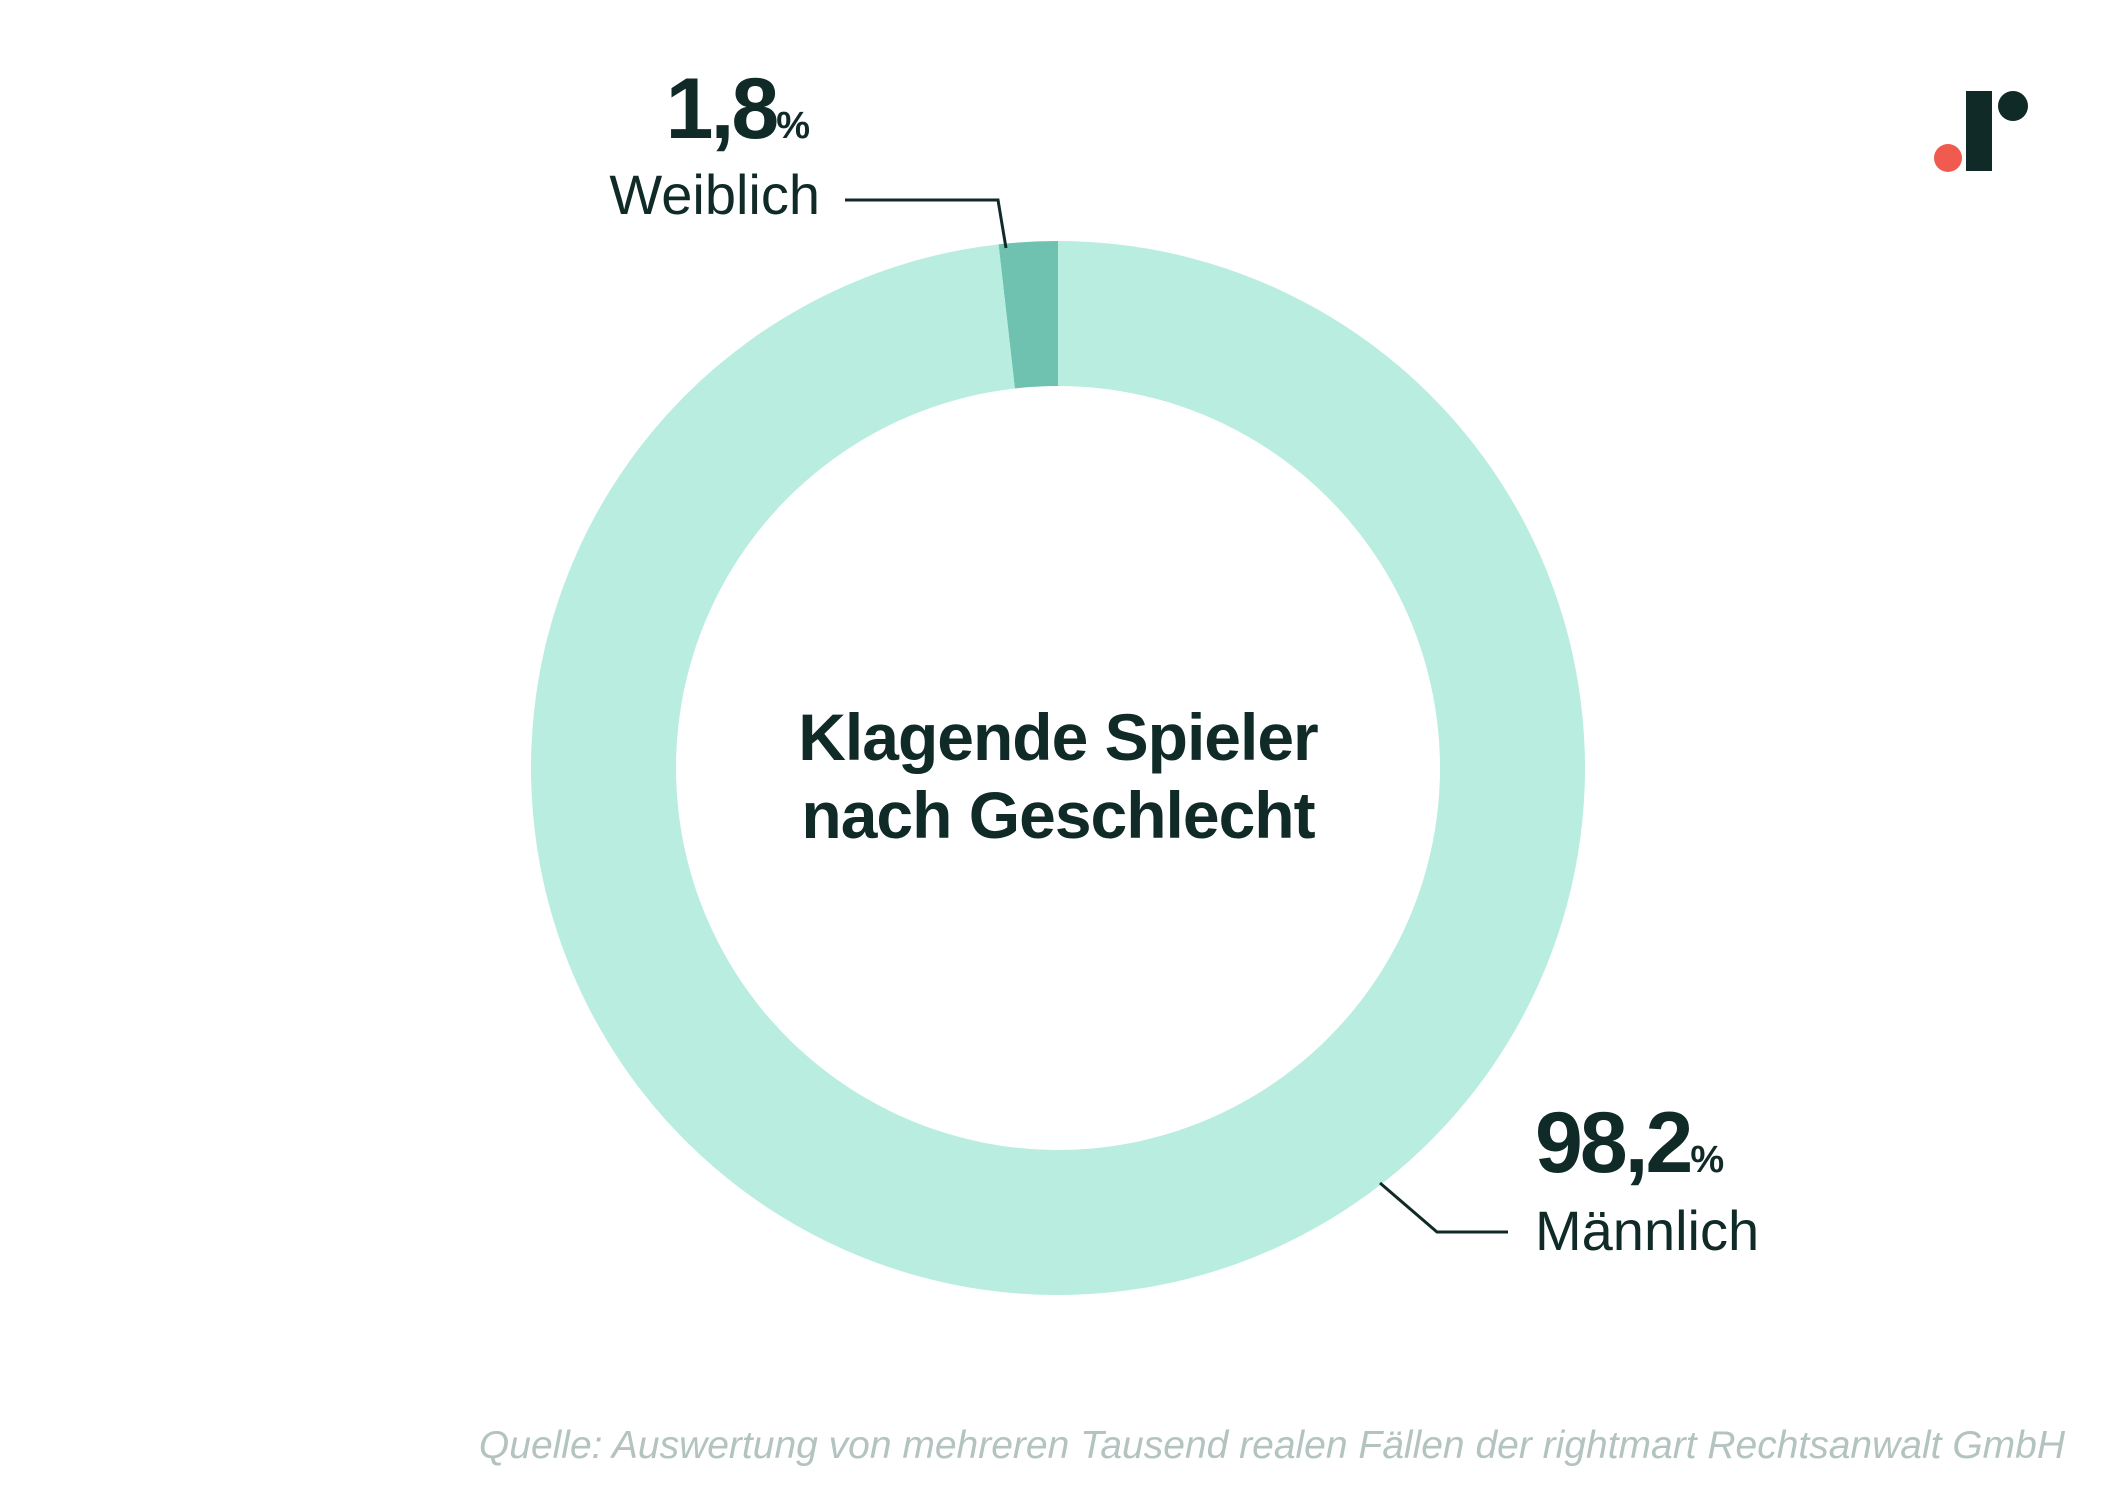 Image resolution: width=2111 pixels, height=1503 pixels. I want to click on slice-maennlich-value-label: 98,2%, so click(1629, 1143).